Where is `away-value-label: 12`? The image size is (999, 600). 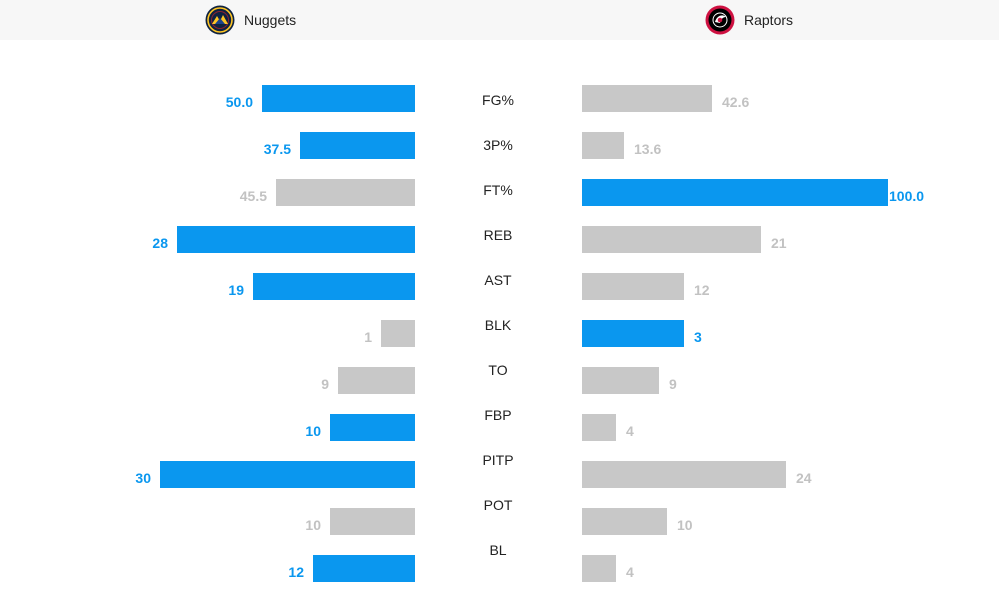 away-value-label: 12 is located at coordinates (702, 290).